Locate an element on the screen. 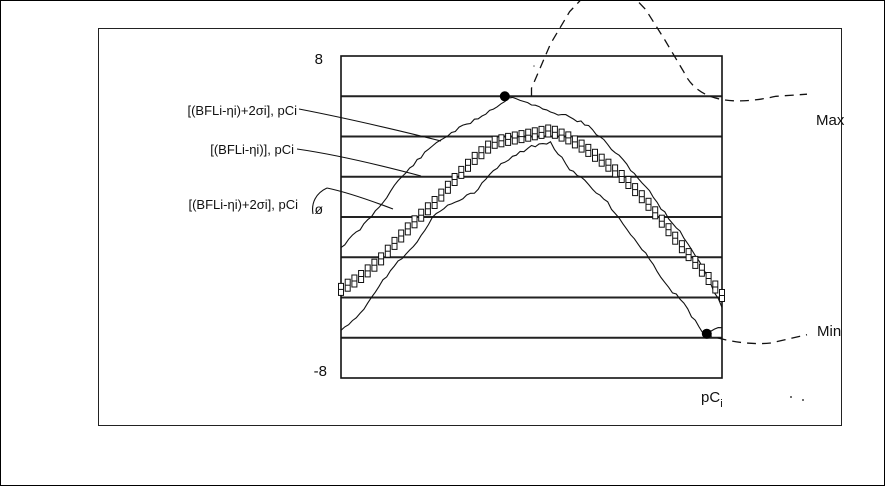  y-tick-label-top: 8 is located at coordinates (319, 59).